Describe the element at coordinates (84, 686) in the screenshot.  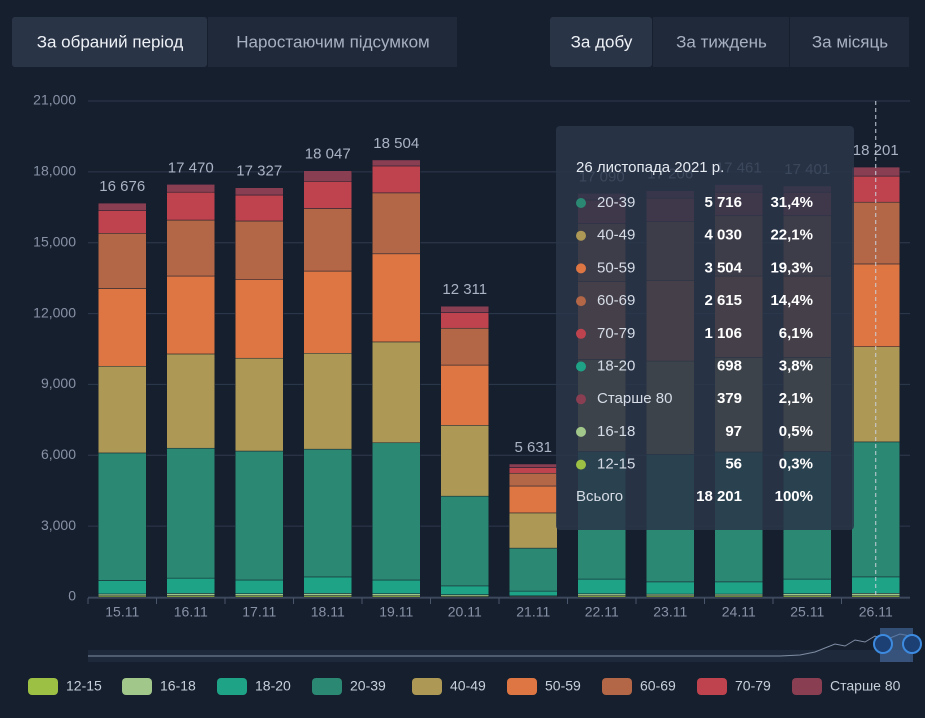
I see `legend-label: 12-15` at that location.